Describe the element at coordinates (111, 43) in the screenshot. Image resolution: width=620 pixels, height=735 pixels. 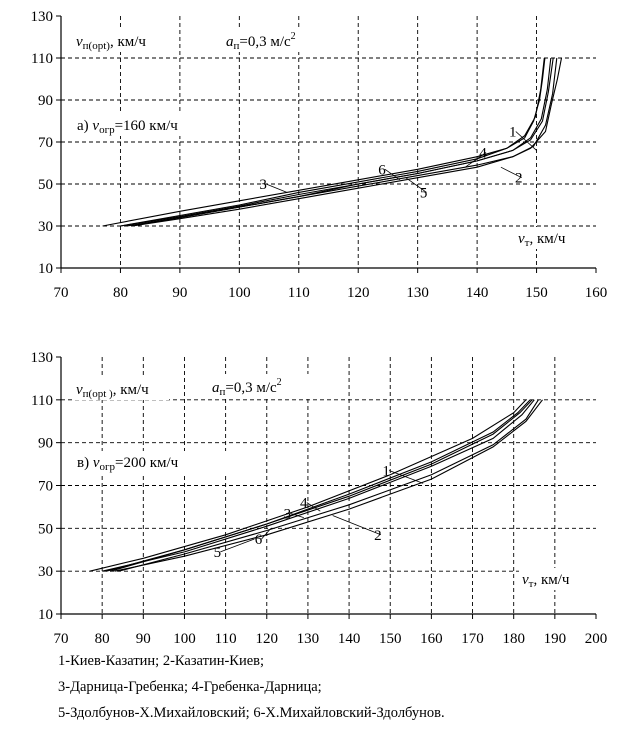
I see `y-axis-label: vп(opt), км/ч` at that location.